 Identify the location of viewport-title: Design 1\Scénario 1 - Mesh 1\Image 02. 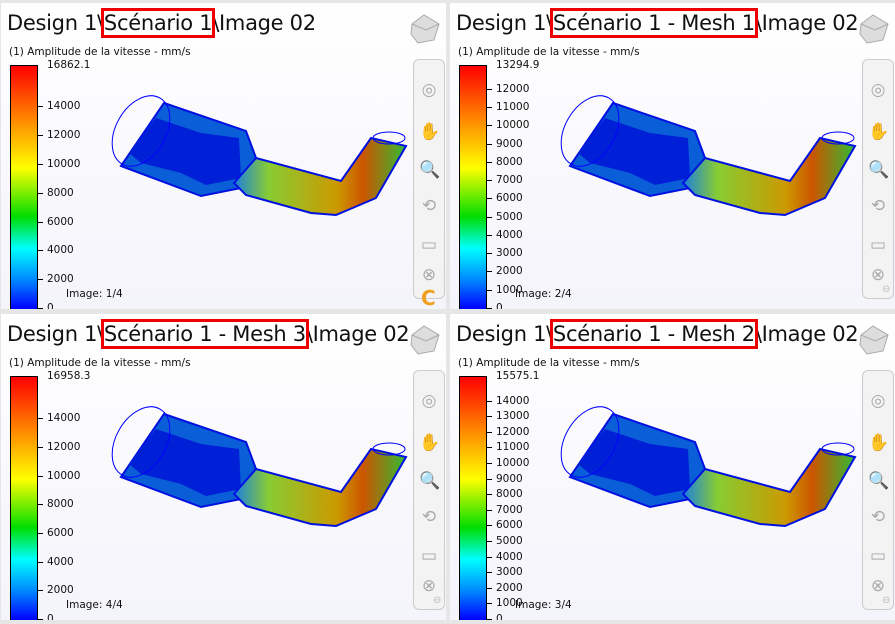
(657, 23).